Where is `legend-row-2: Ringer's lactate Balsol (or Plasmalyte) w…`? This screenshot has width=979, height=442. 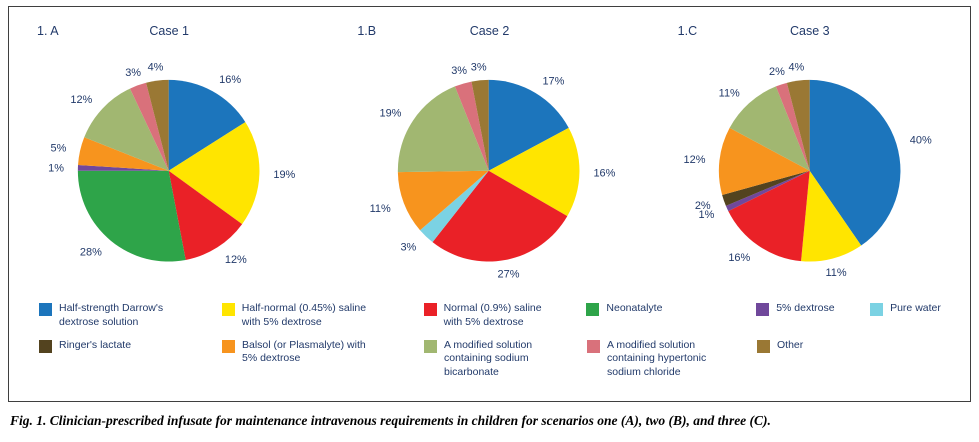
legend-row-2: Ringer's lactate Balsol (or Plasmalyte) w… is located at coordinates (504, 359).